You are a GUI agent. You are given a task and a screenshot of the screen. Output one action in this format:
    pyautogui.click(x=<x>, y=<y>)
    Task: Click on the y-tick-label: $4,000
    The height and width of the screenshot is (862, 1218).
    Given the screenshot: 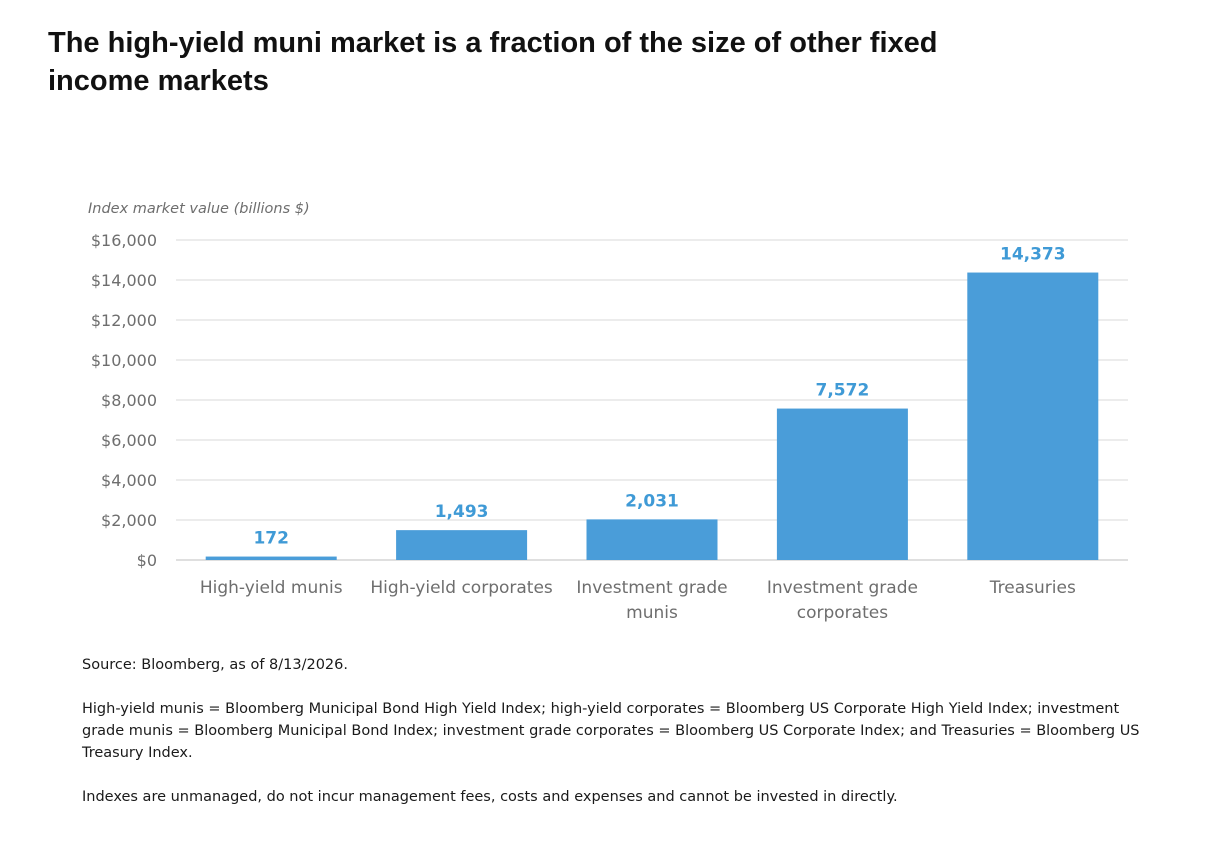 What is the action you would take?
    pyautogui.click(x=129, y=480)
    